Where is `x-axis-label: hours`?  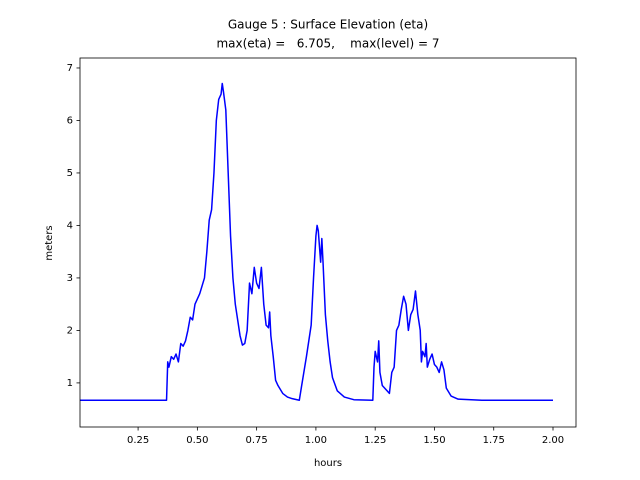 x-axis-label: hours is located at coordinates (328, 463).